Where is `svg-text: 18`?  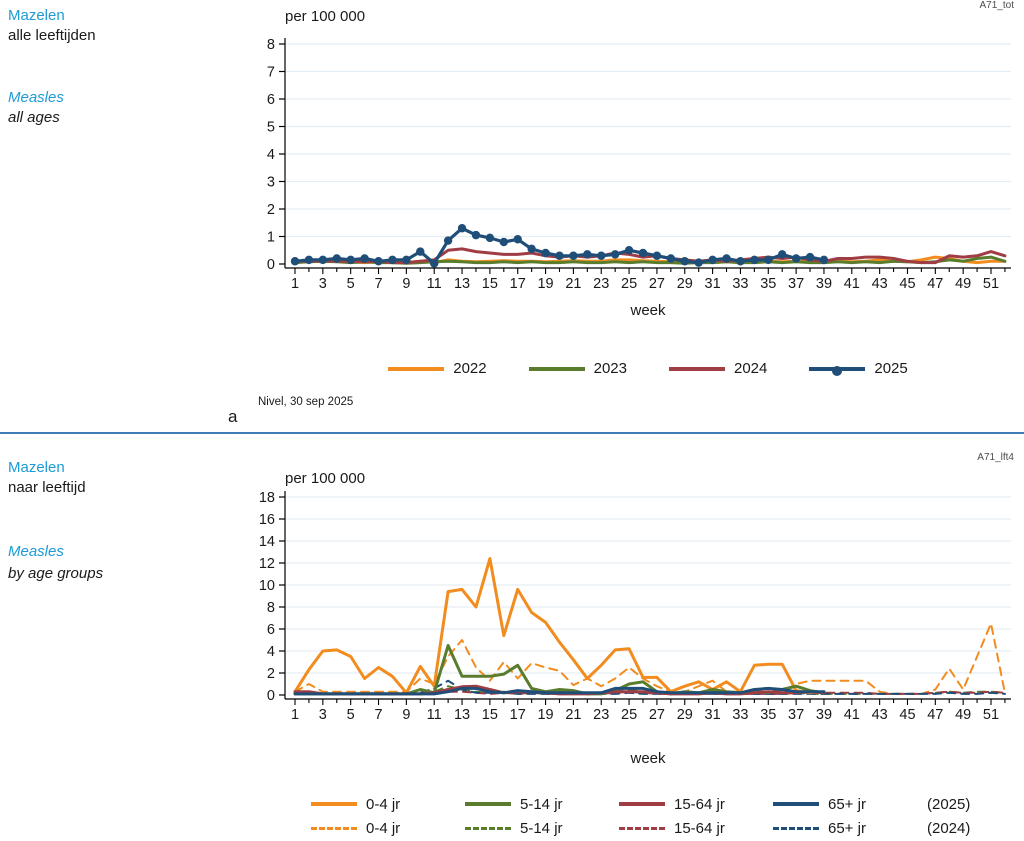
svg-text: 18 is located at coordinates (267, 498).